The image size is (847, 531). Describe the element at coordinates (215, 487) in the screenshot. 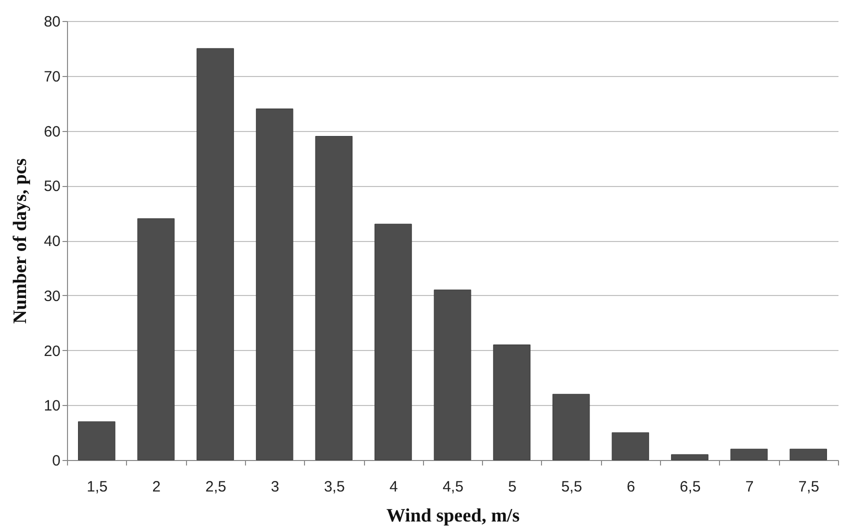

I see `x-tick-label: 2,5` at that location.